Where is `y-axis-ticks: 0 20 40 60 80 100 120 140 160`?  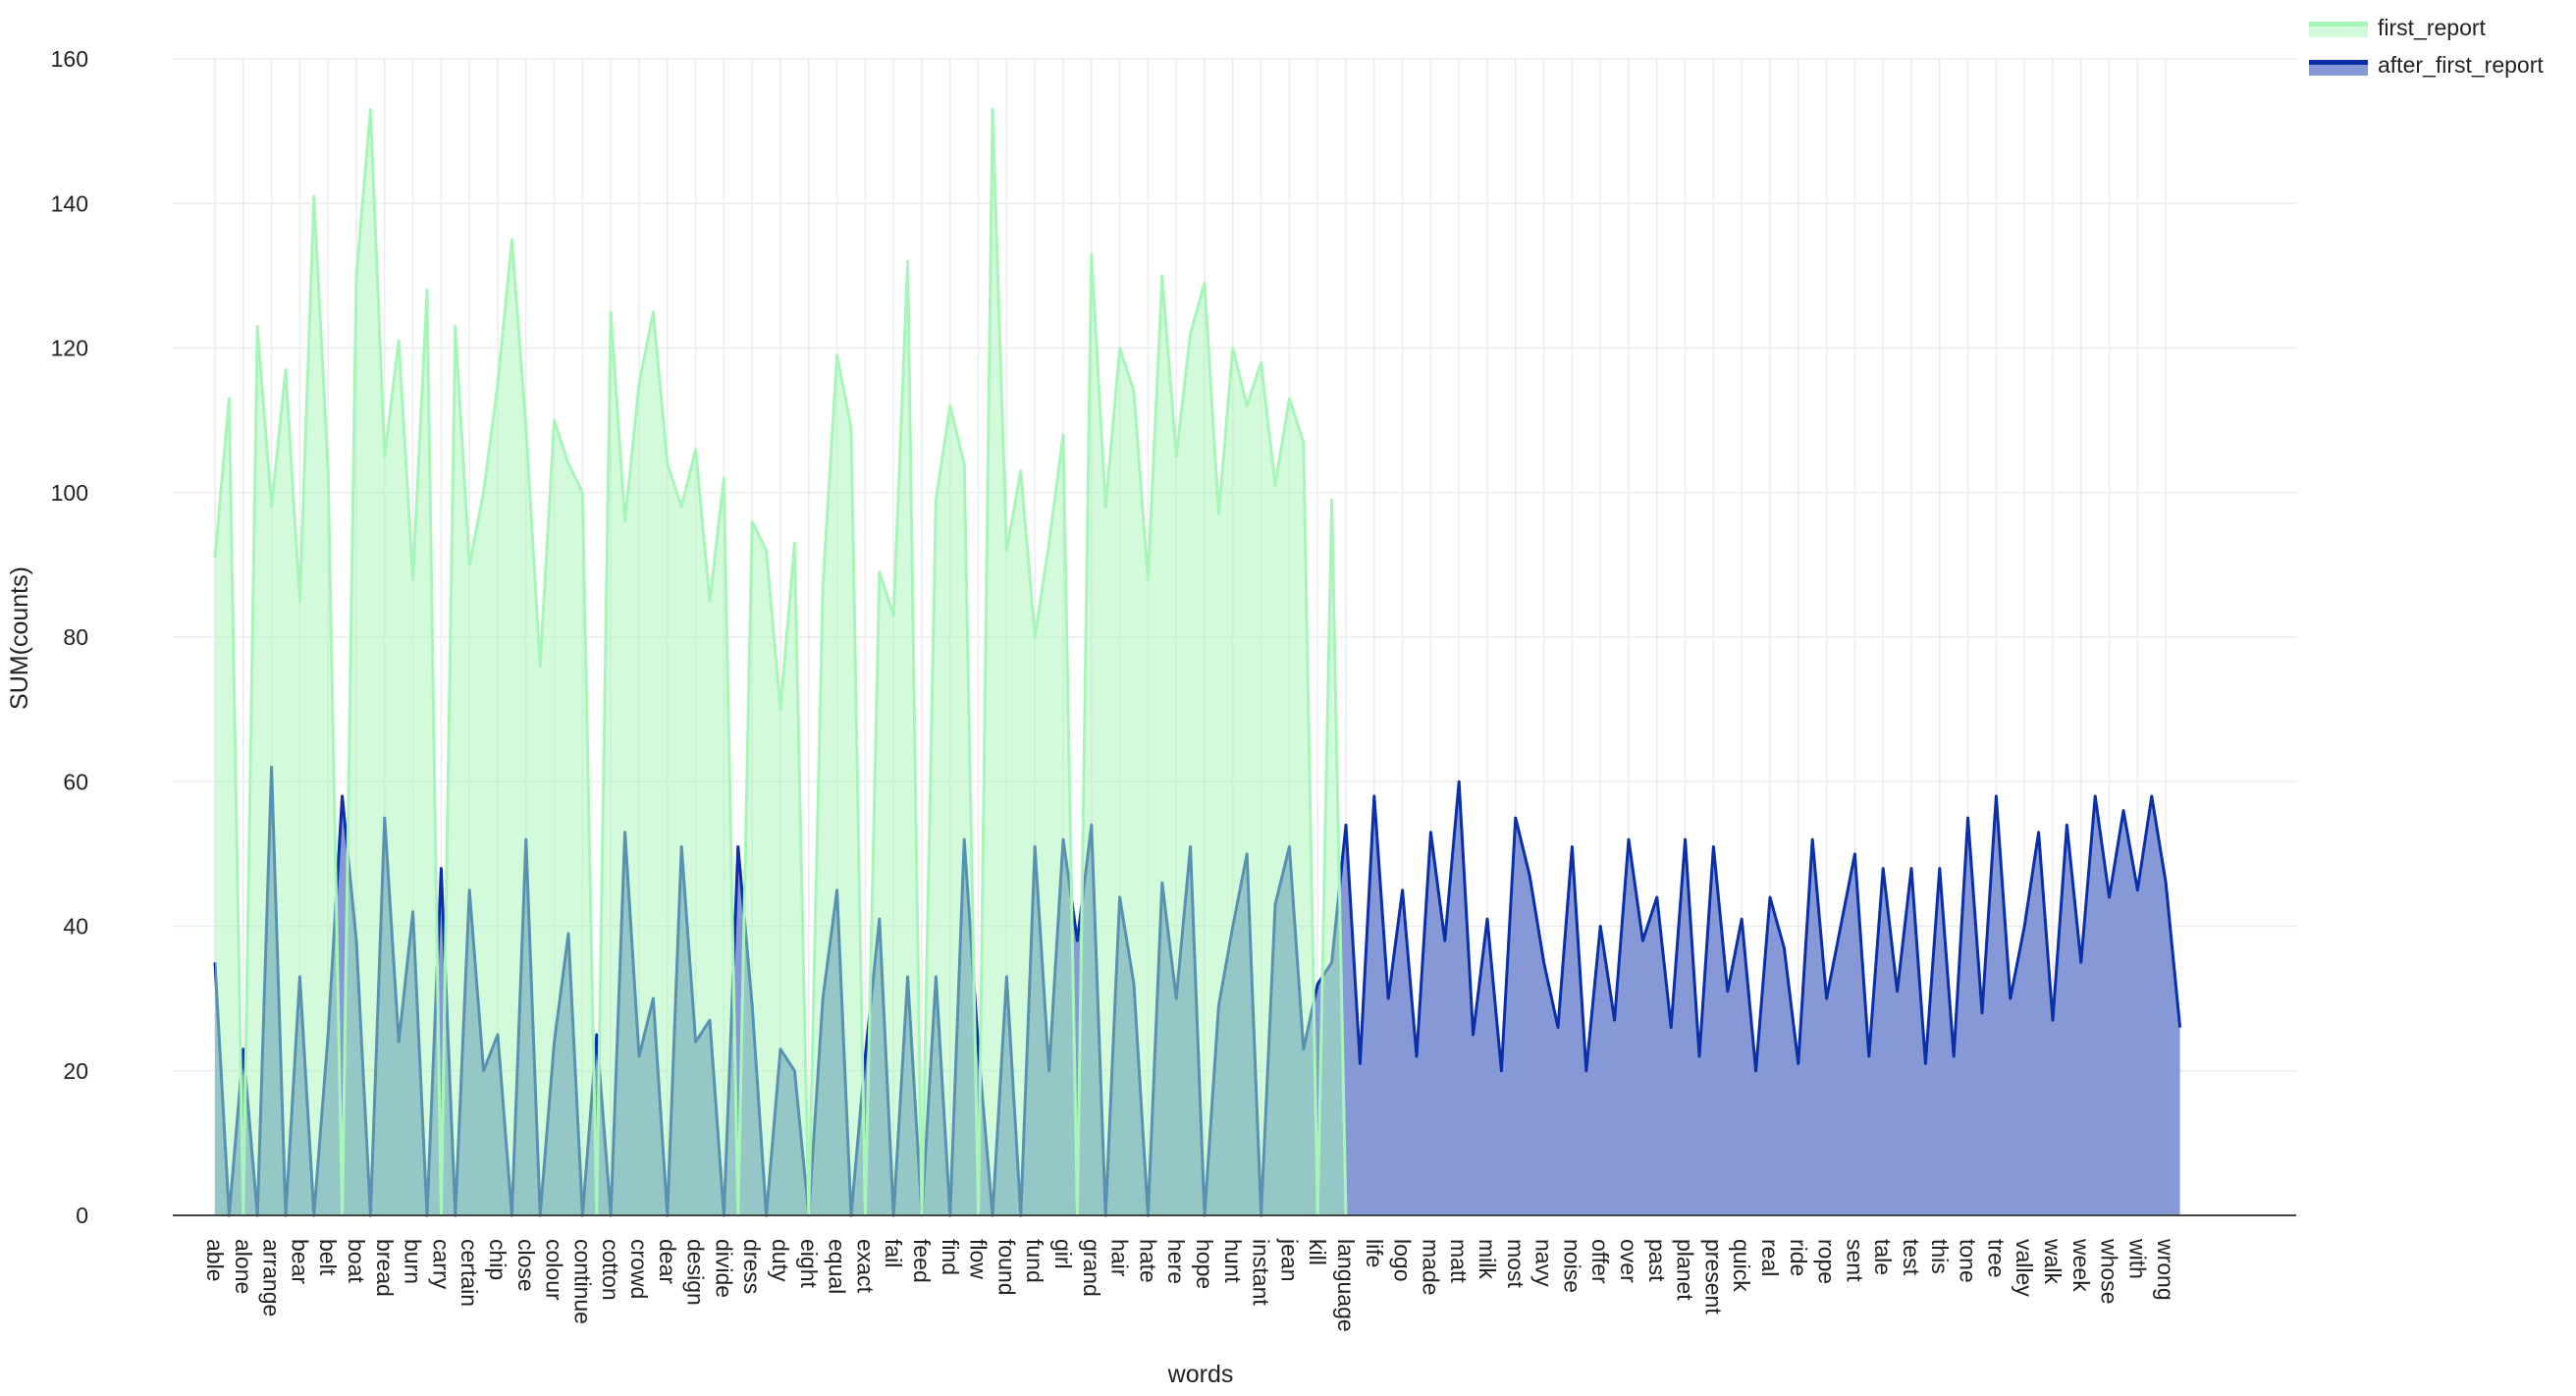
y-axis-ticks: 0 20 40 60 80 100 120 140 160 is located at coordinates (69, 637).